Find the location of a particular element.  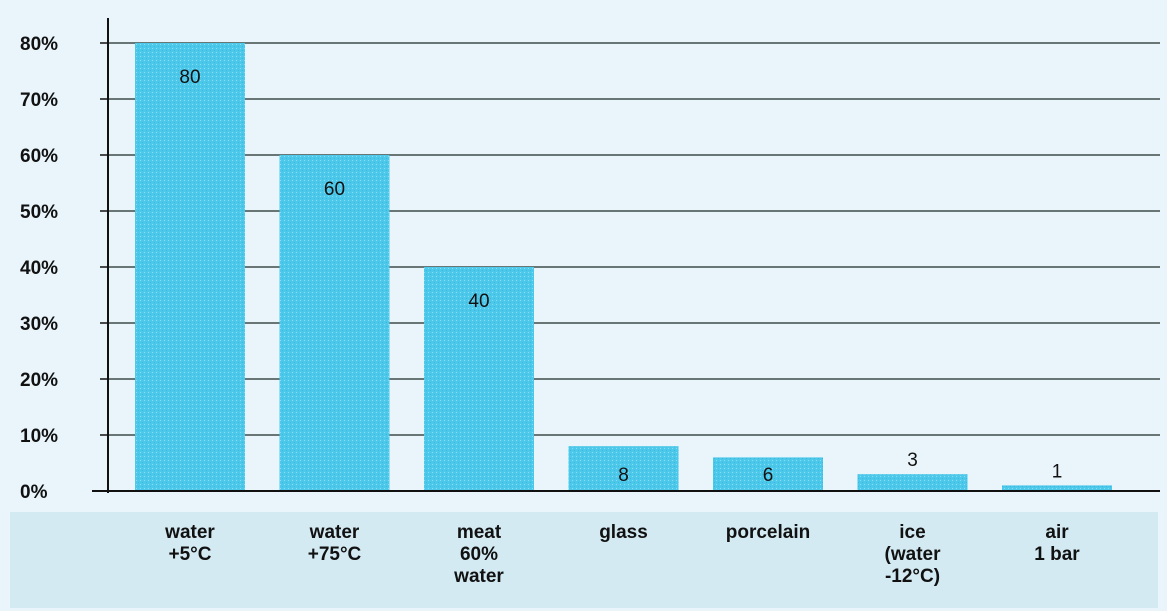

data-label: 80 is located at coordinates (189, 77).